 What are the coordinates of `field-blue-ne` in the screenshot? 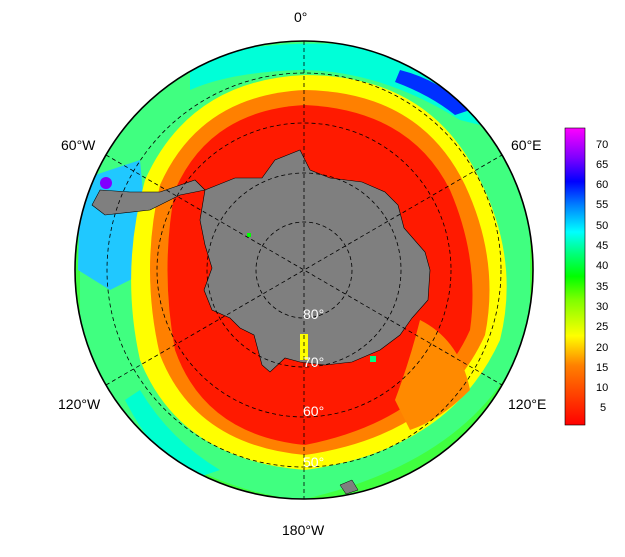 It's located at (432, 92).